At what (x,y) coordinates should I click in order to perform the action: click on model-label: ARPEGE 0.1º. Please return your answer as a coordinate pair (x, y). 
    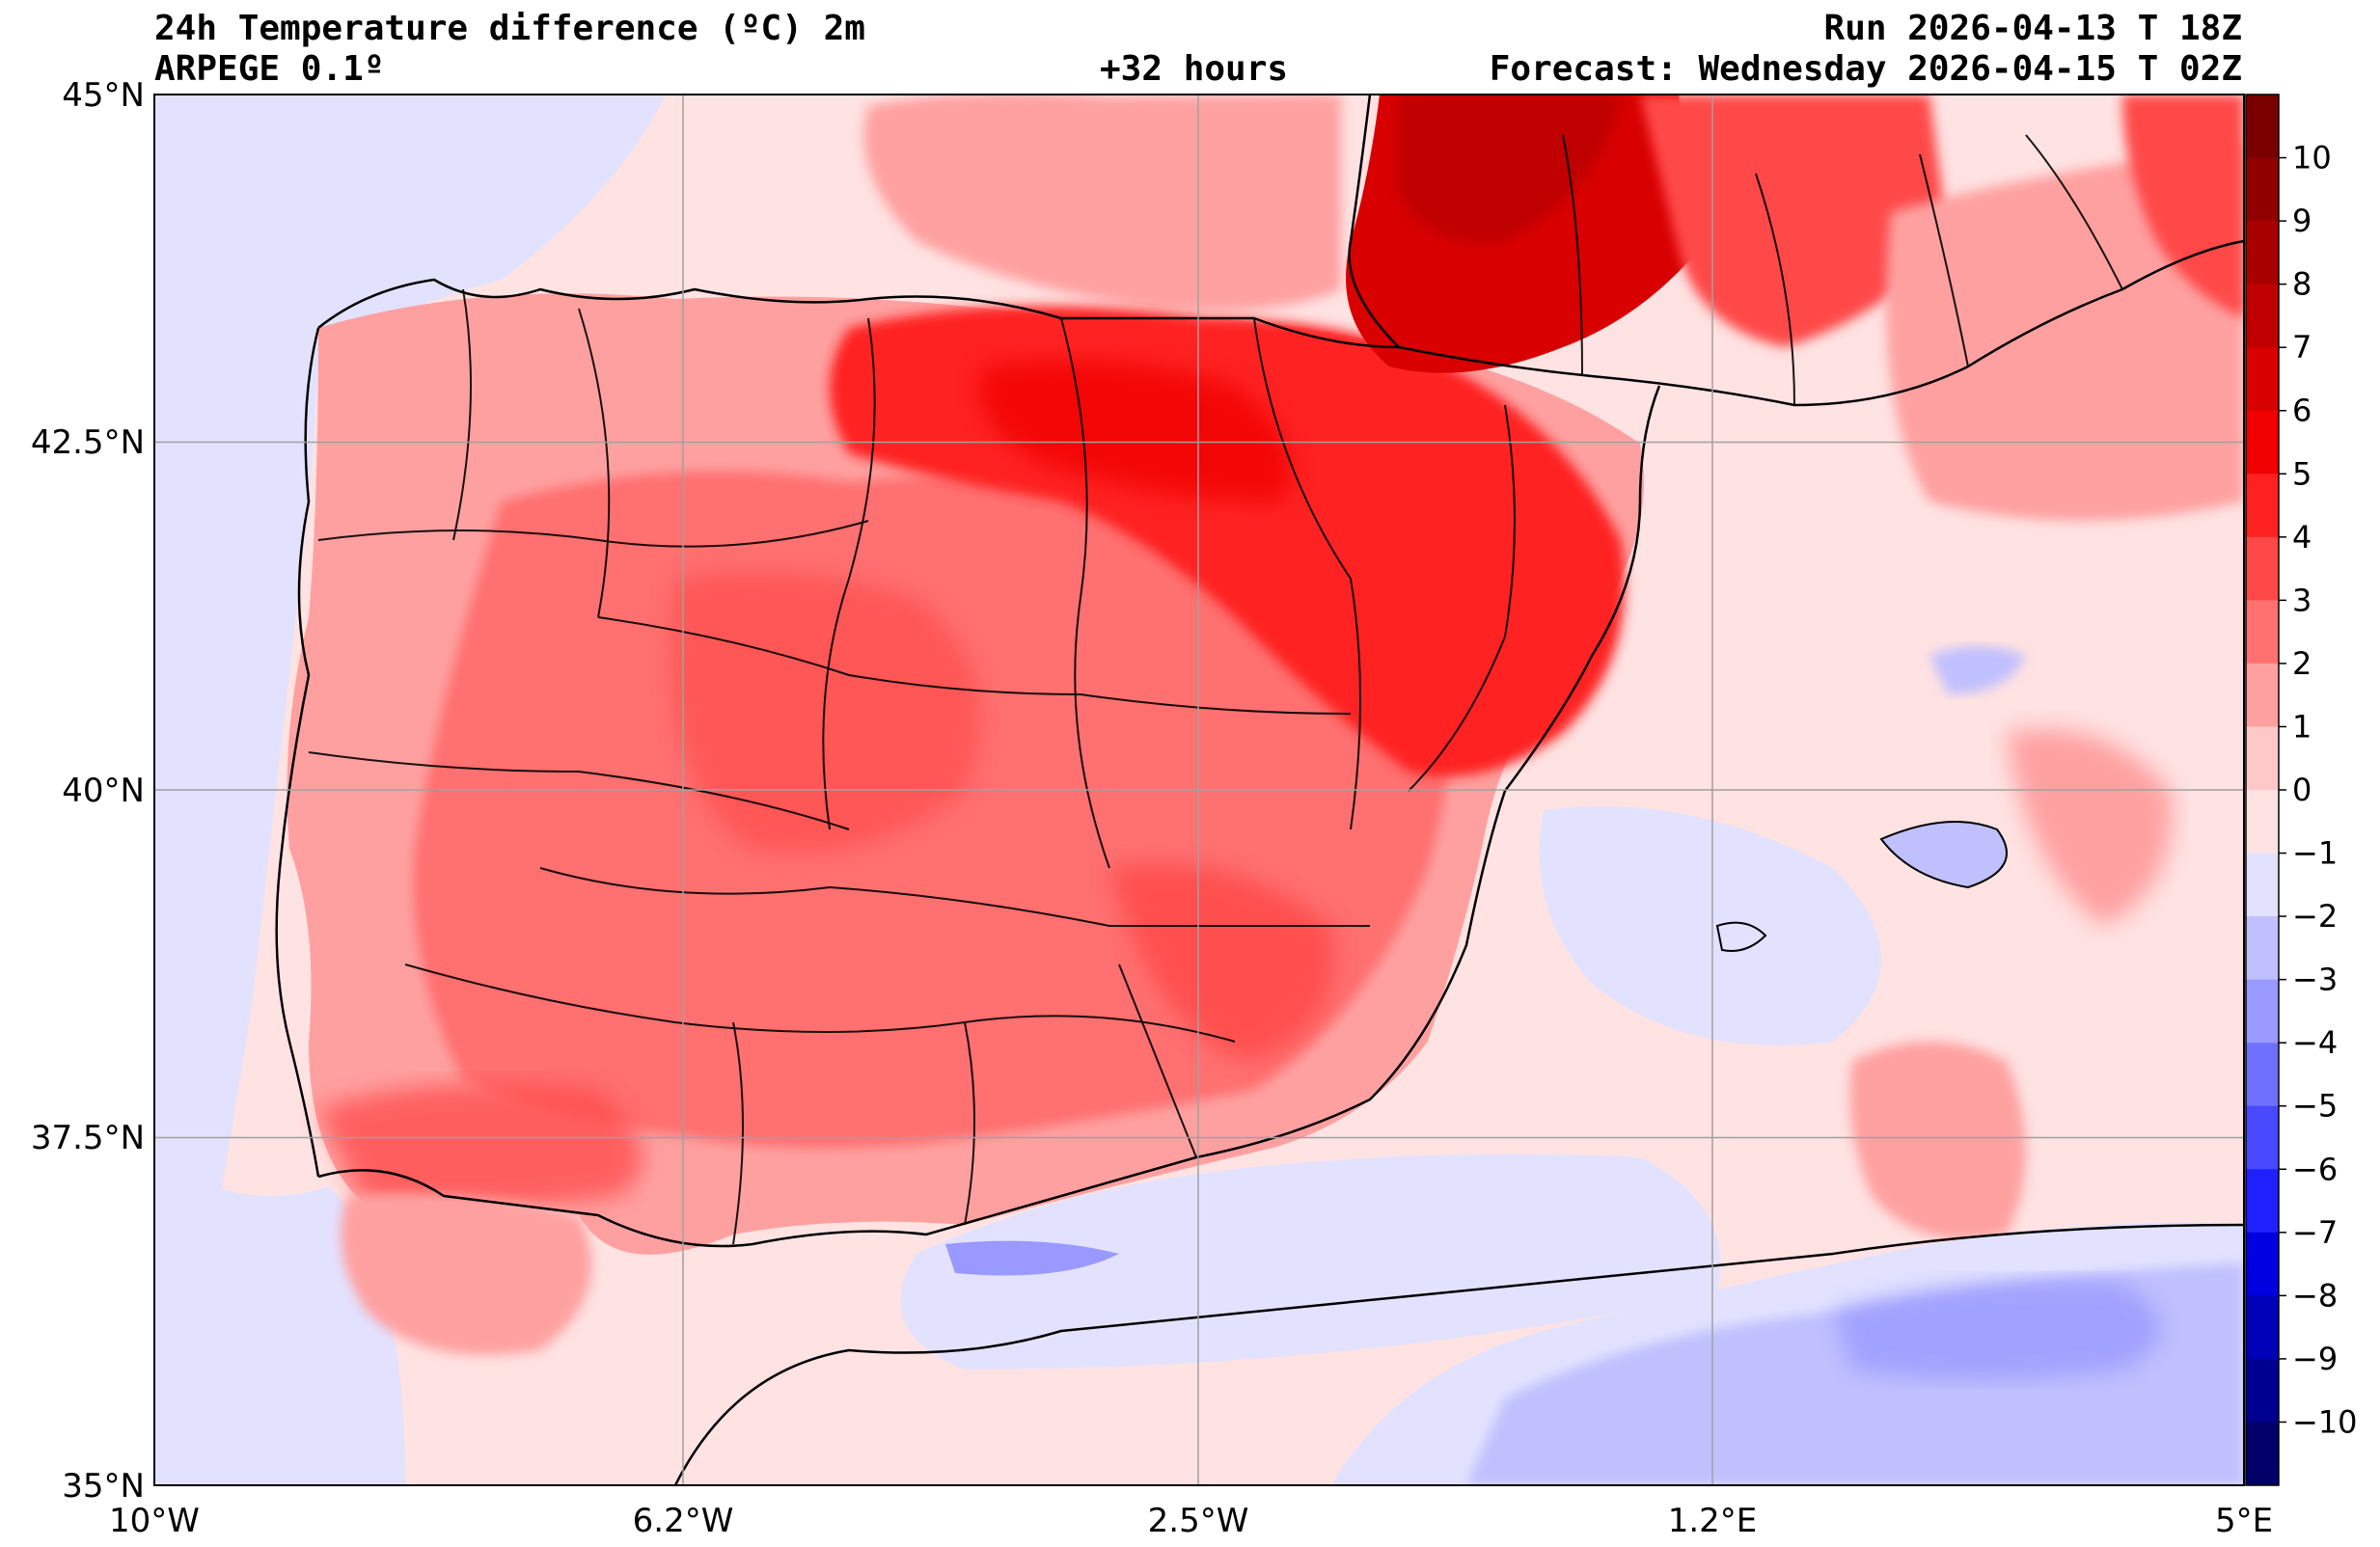
    Looking at the image, I should click on (269, 69).